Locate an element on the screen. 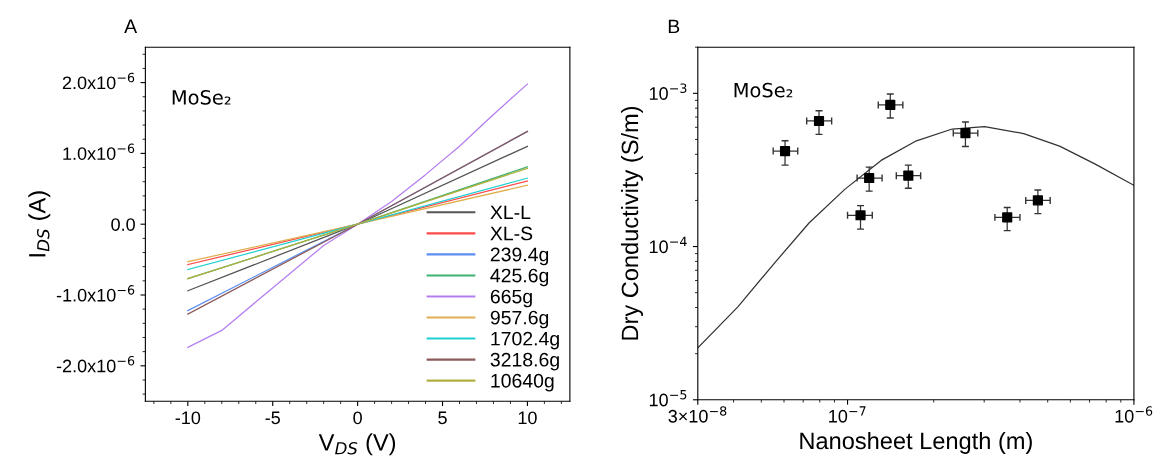 The height and width of the screenshot is (472, 1163). legend-label: 957.6g is located at coordinates (519, 319).